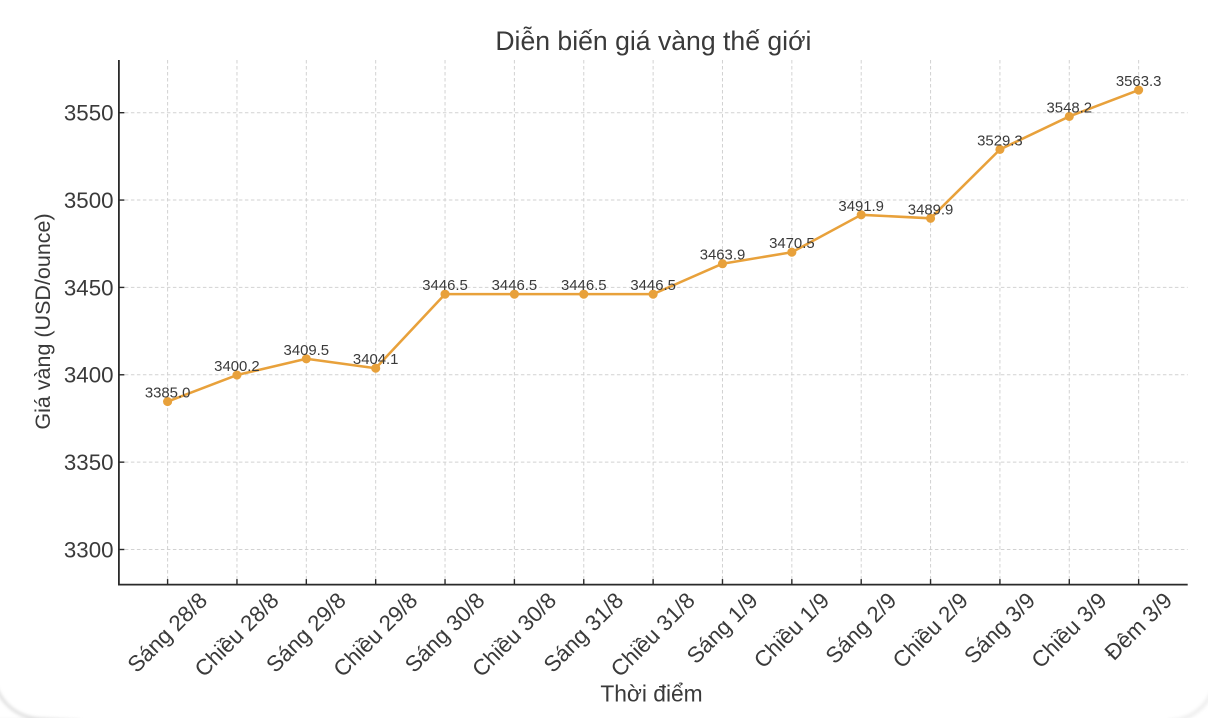  I want to click on svg-text: 3350, so click(89, 462).